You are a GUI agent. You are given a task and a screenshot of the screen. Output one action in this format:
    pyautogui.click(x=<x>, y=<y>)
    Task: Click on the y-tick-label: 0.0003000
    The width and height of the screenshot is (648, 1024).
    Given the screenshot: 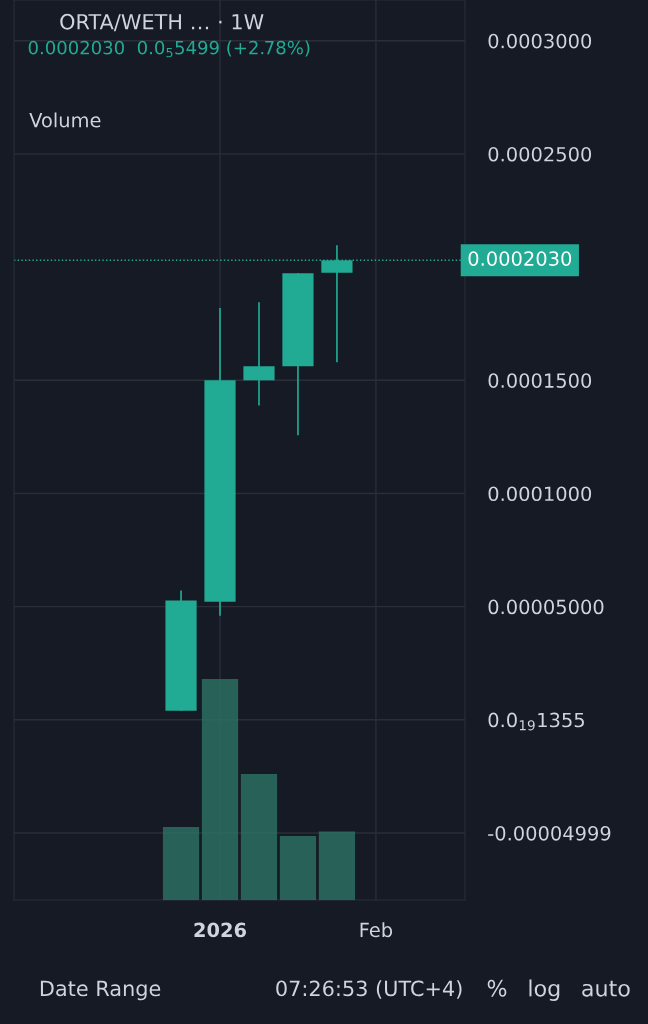 What is the action you would take?
    pyautogui.click(x=540, y=41)
    